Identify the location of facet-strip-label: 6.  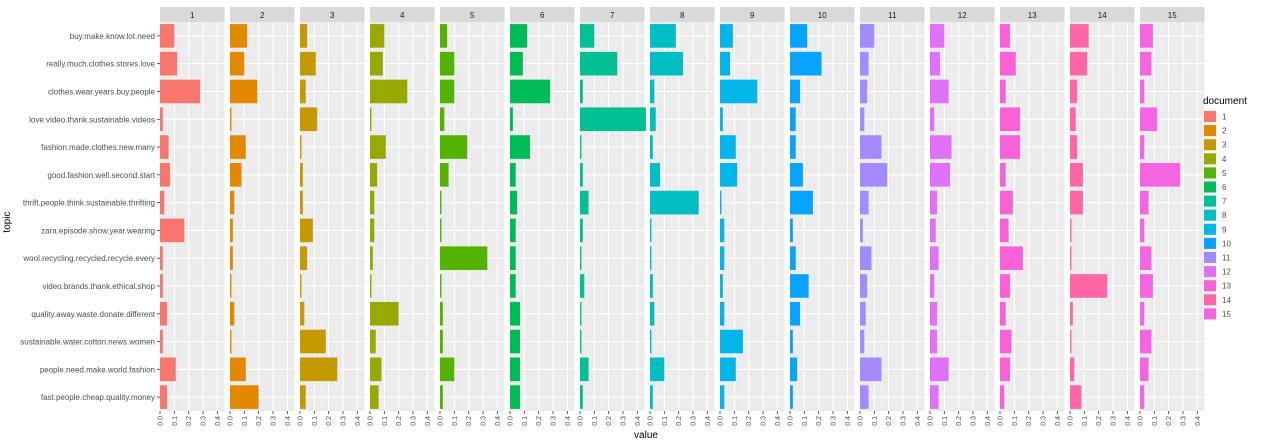
(542, 15).